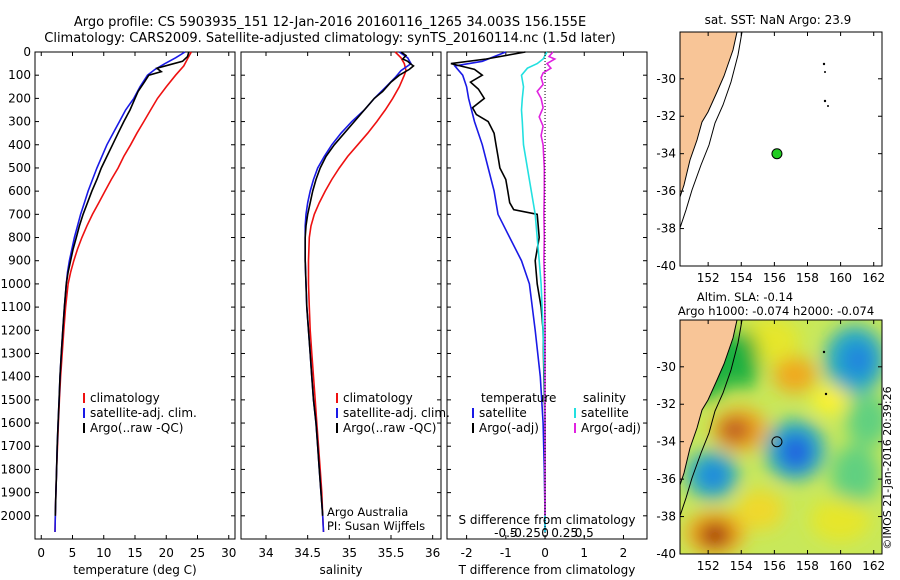  What do you see at coordinates (134, 553) in the screenshot?
I see `x-tick-label: 15` at bounding box center [134, 553].